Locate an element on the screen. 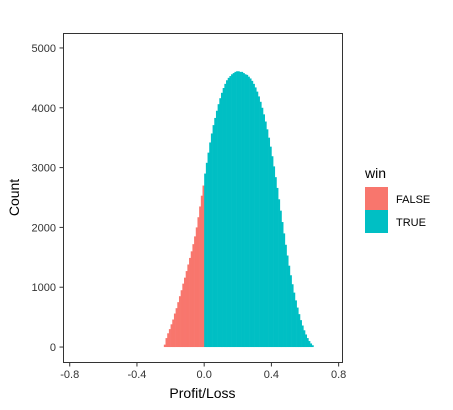 The height and width of the screenshot is (410, 453). y-tick-label: 5000 is located at coordinates (44, 49).